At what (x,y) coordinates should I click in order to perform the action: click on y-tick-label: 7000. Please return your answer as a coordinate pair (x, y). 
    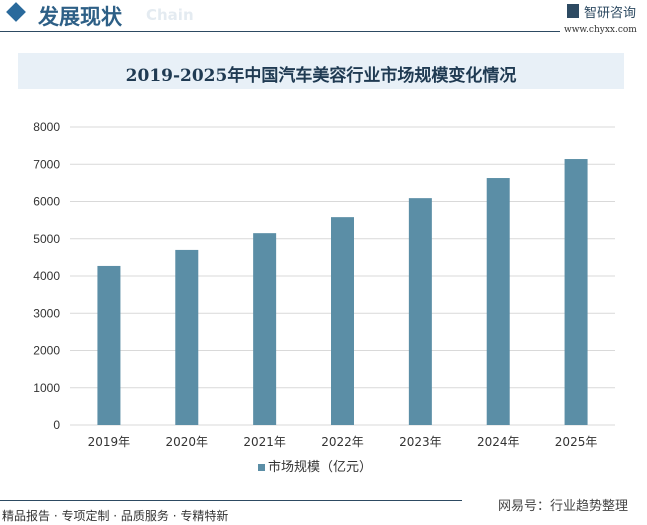
    Looking at the image, I should click on (46, 164).